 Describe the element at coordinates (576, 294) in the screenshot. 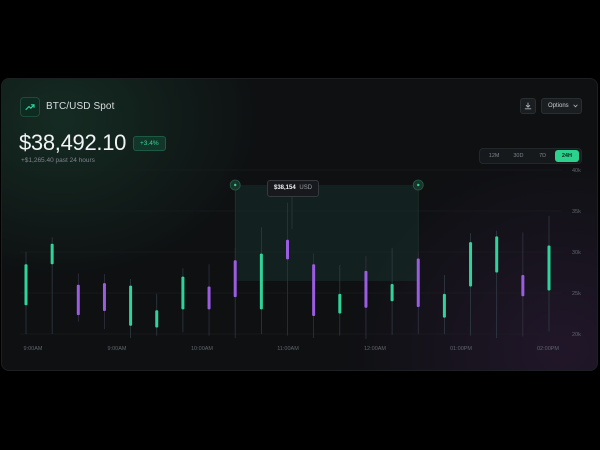

I see `y-tick-label: 25k` at that location.